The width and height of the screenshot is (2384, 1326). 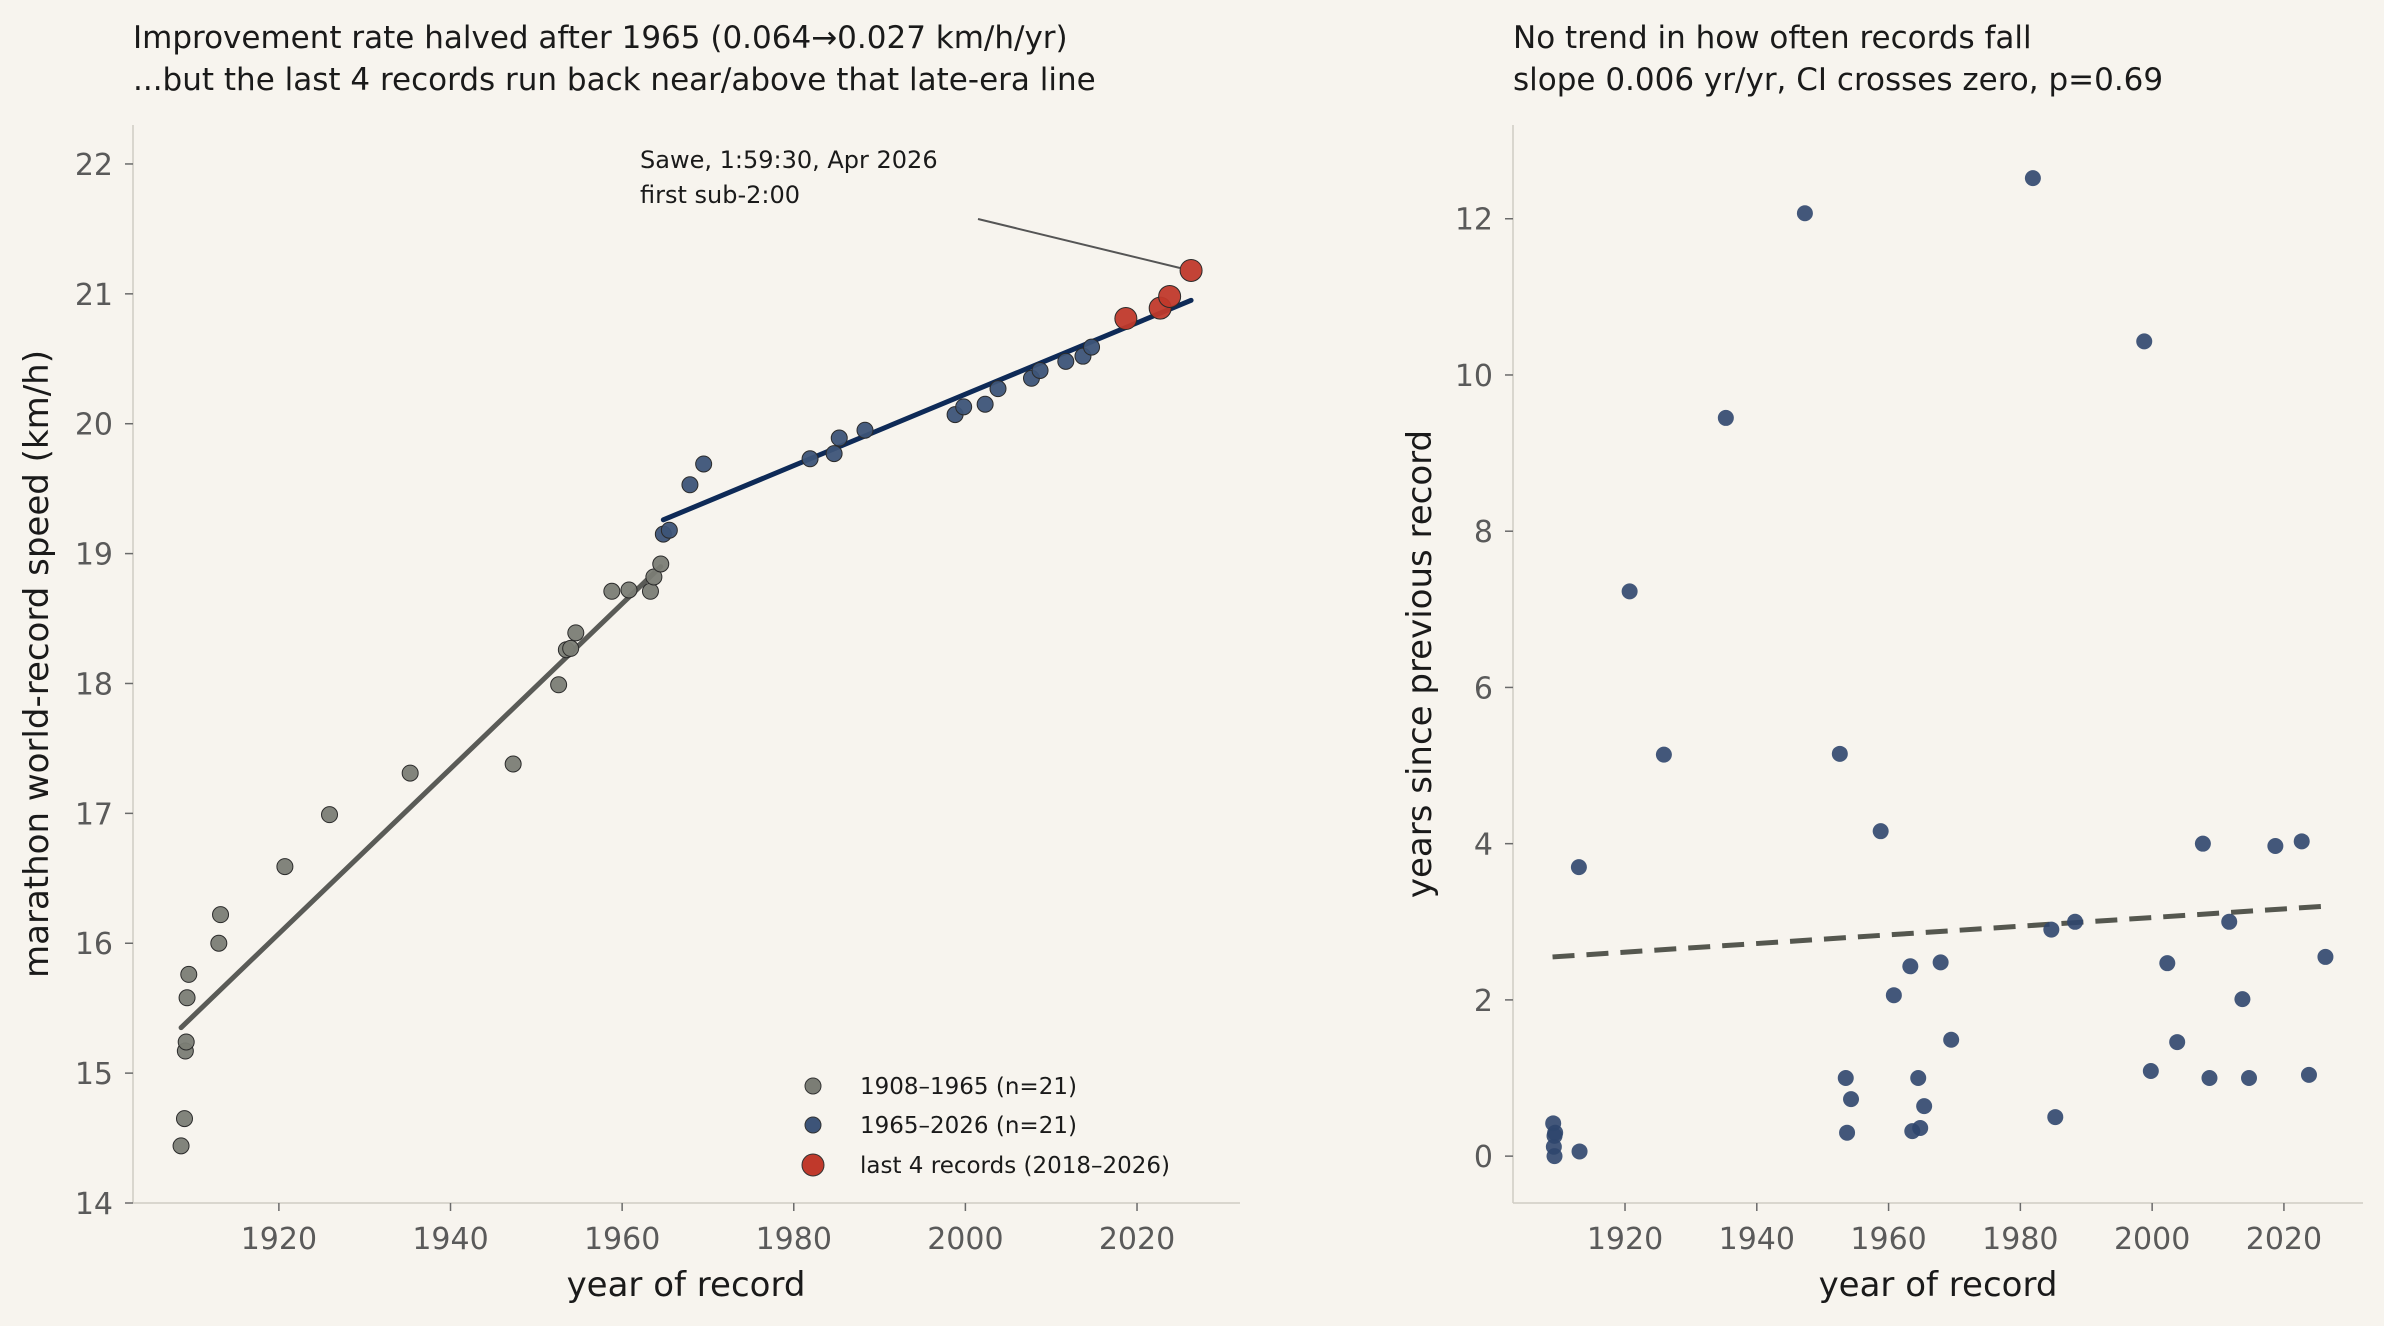 I want to click on annotation-leader-line, so click(x=1079, y=243).